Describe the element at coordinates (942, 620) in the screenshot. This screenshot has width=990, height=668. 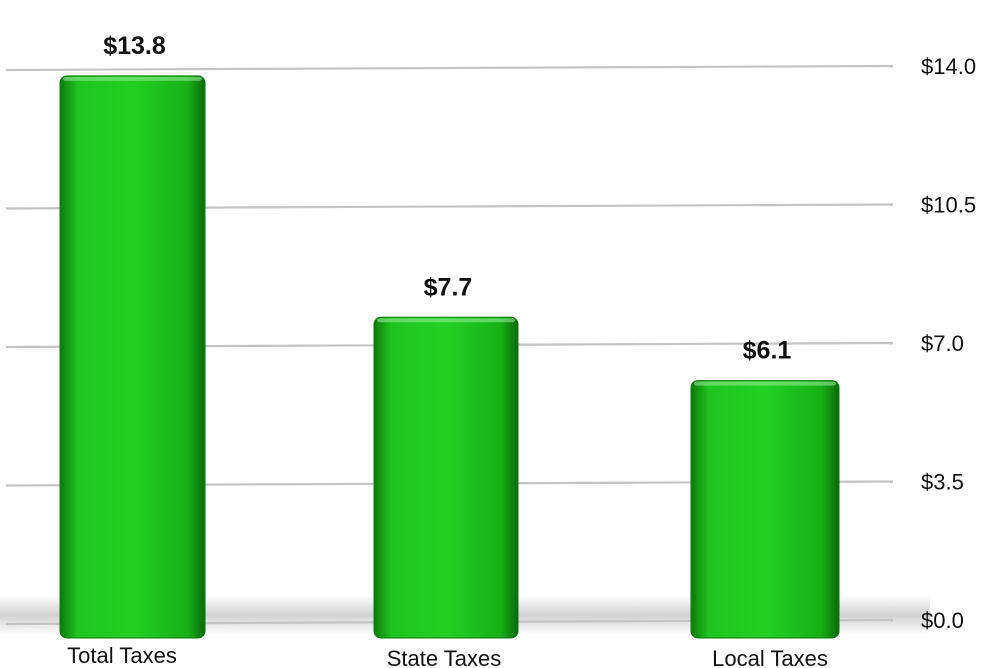
I see `y-tick-label: $0.0` at that location.